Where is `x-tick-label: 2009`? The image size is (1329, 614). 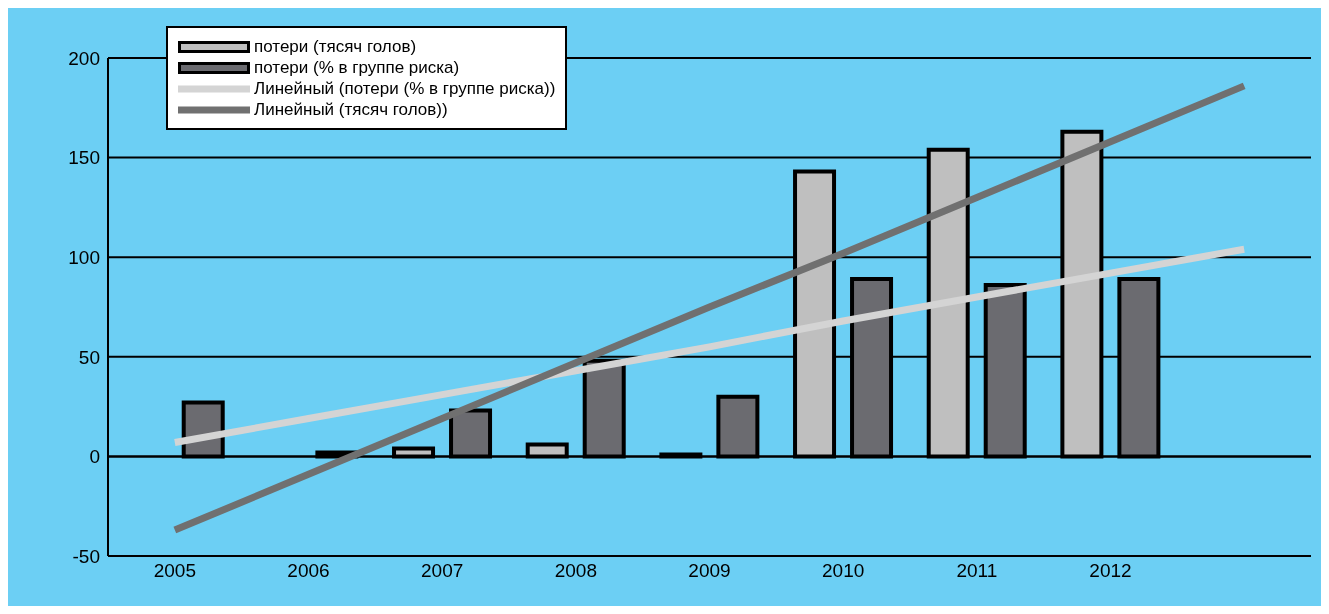
x-tick-label: 2009 is located at coordinates (709, 571).